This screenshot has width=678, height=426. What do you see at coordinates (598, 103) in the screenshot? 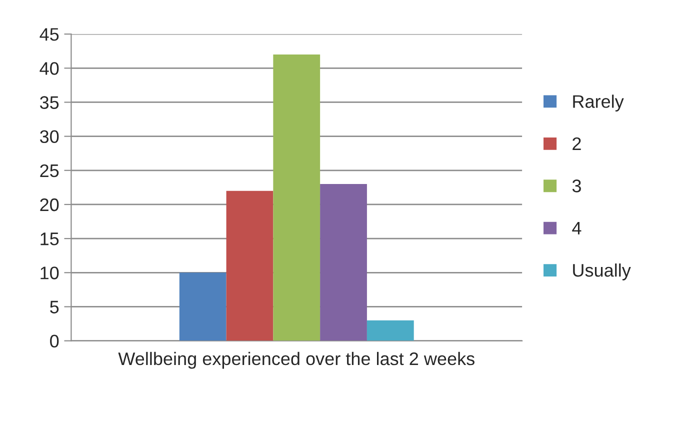
I see `legend-label: Rarely` at bounding box center [598, 103].